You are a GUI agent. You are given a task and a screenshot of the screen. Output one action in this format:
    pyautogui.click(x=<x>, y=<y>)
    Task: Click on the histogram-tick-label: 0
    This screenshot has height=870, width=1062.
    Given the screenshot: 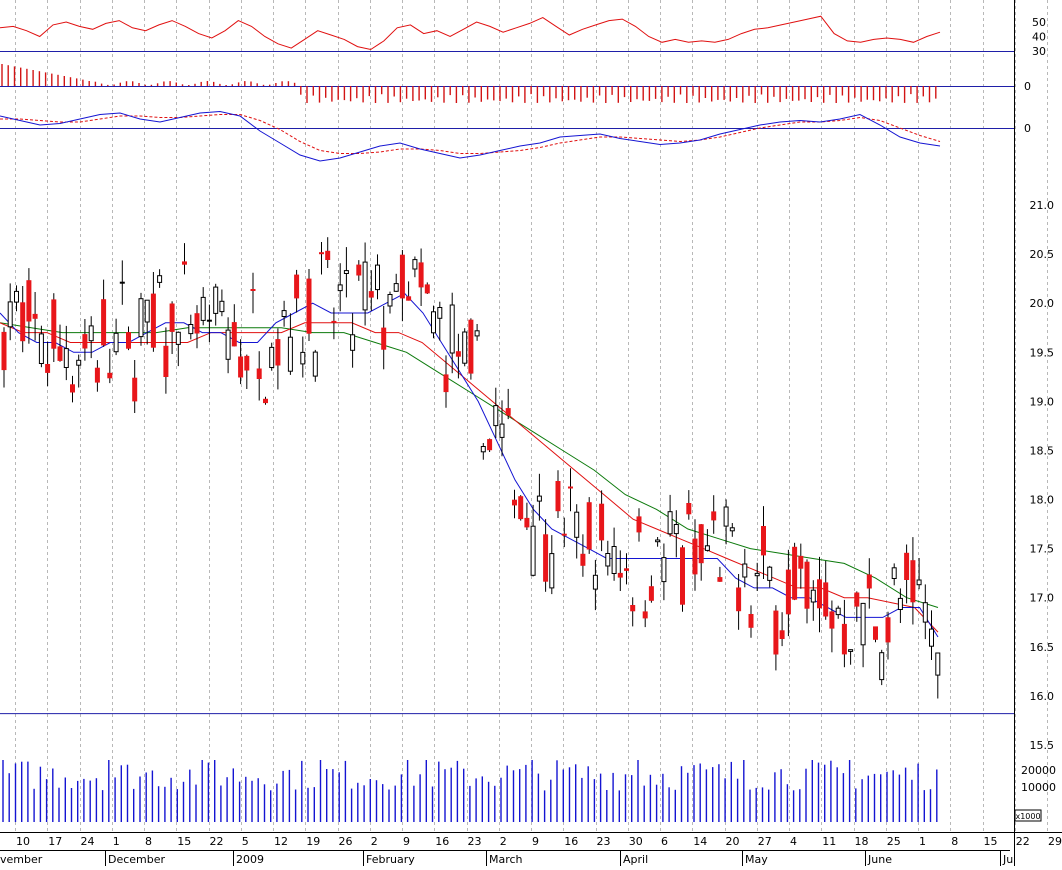 What is the action you would take?
    pyautogui.click(x=1027, y=86)
    